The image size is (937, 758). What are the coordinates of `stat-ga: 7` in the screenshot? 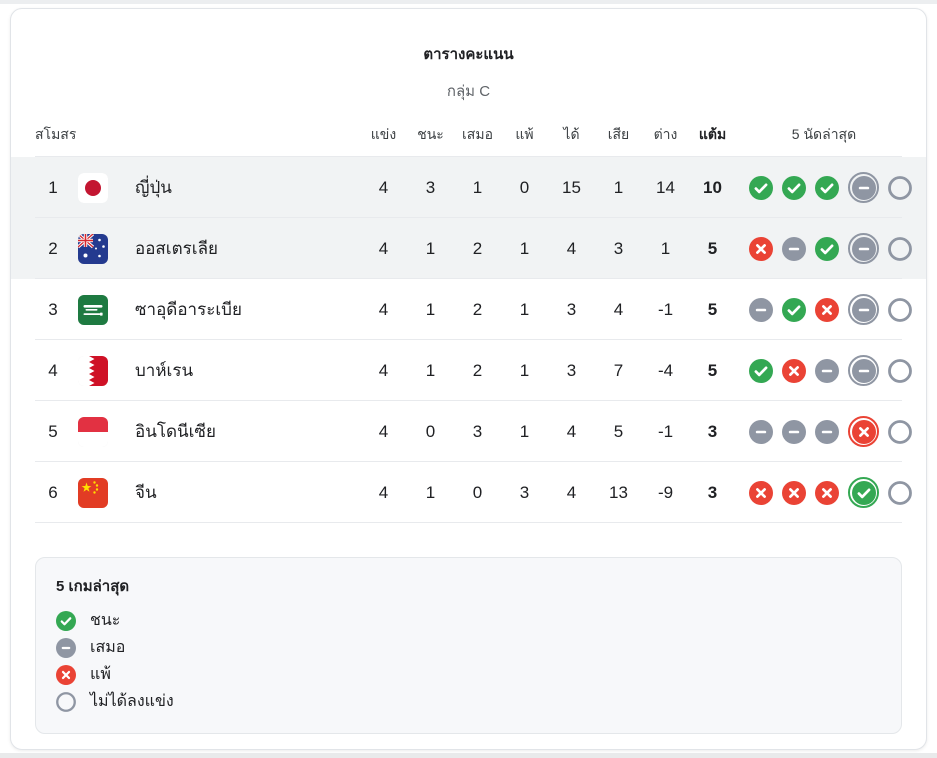 It's located at (618, 370).